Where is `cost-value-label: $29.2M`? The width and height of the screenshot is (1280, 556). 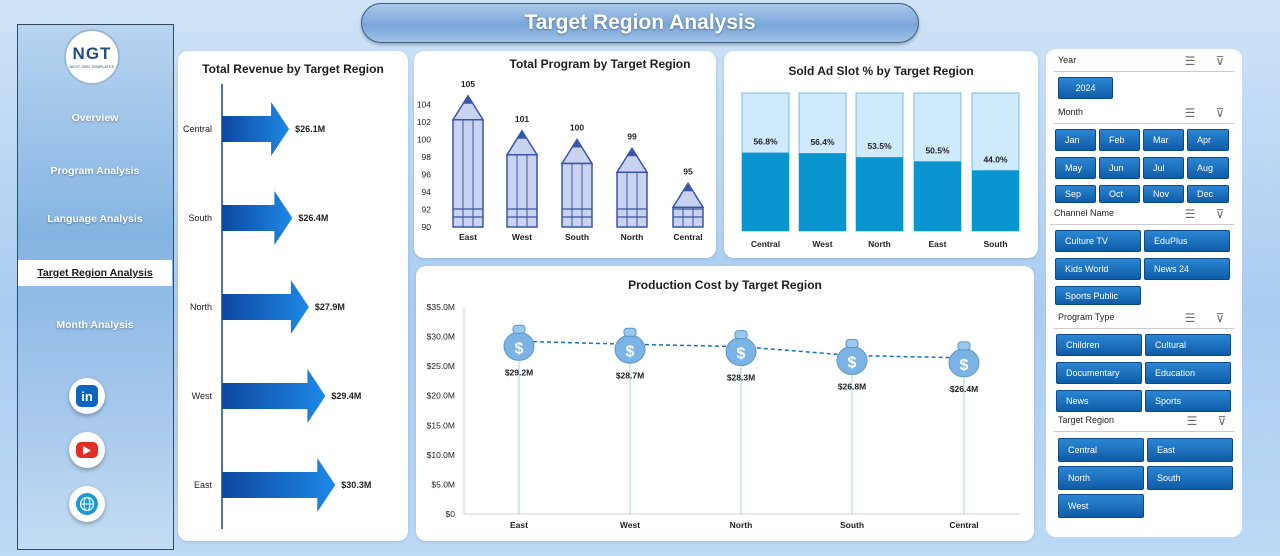
cost-value-label: $29.2M is located at coordinates (519, 372).